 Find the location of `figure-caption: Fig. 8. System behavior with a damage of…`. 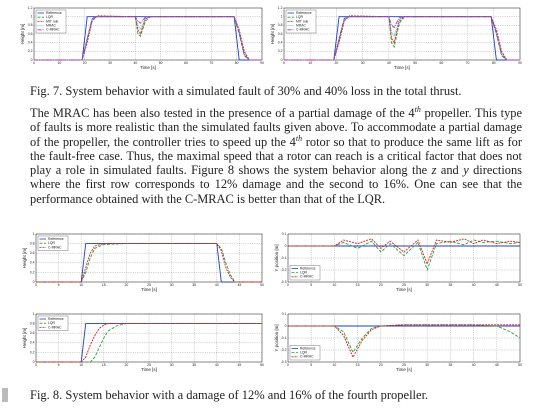

figure-caption: Fig. 8. System behavior with a damage of… is located at coordinates (229, 395).